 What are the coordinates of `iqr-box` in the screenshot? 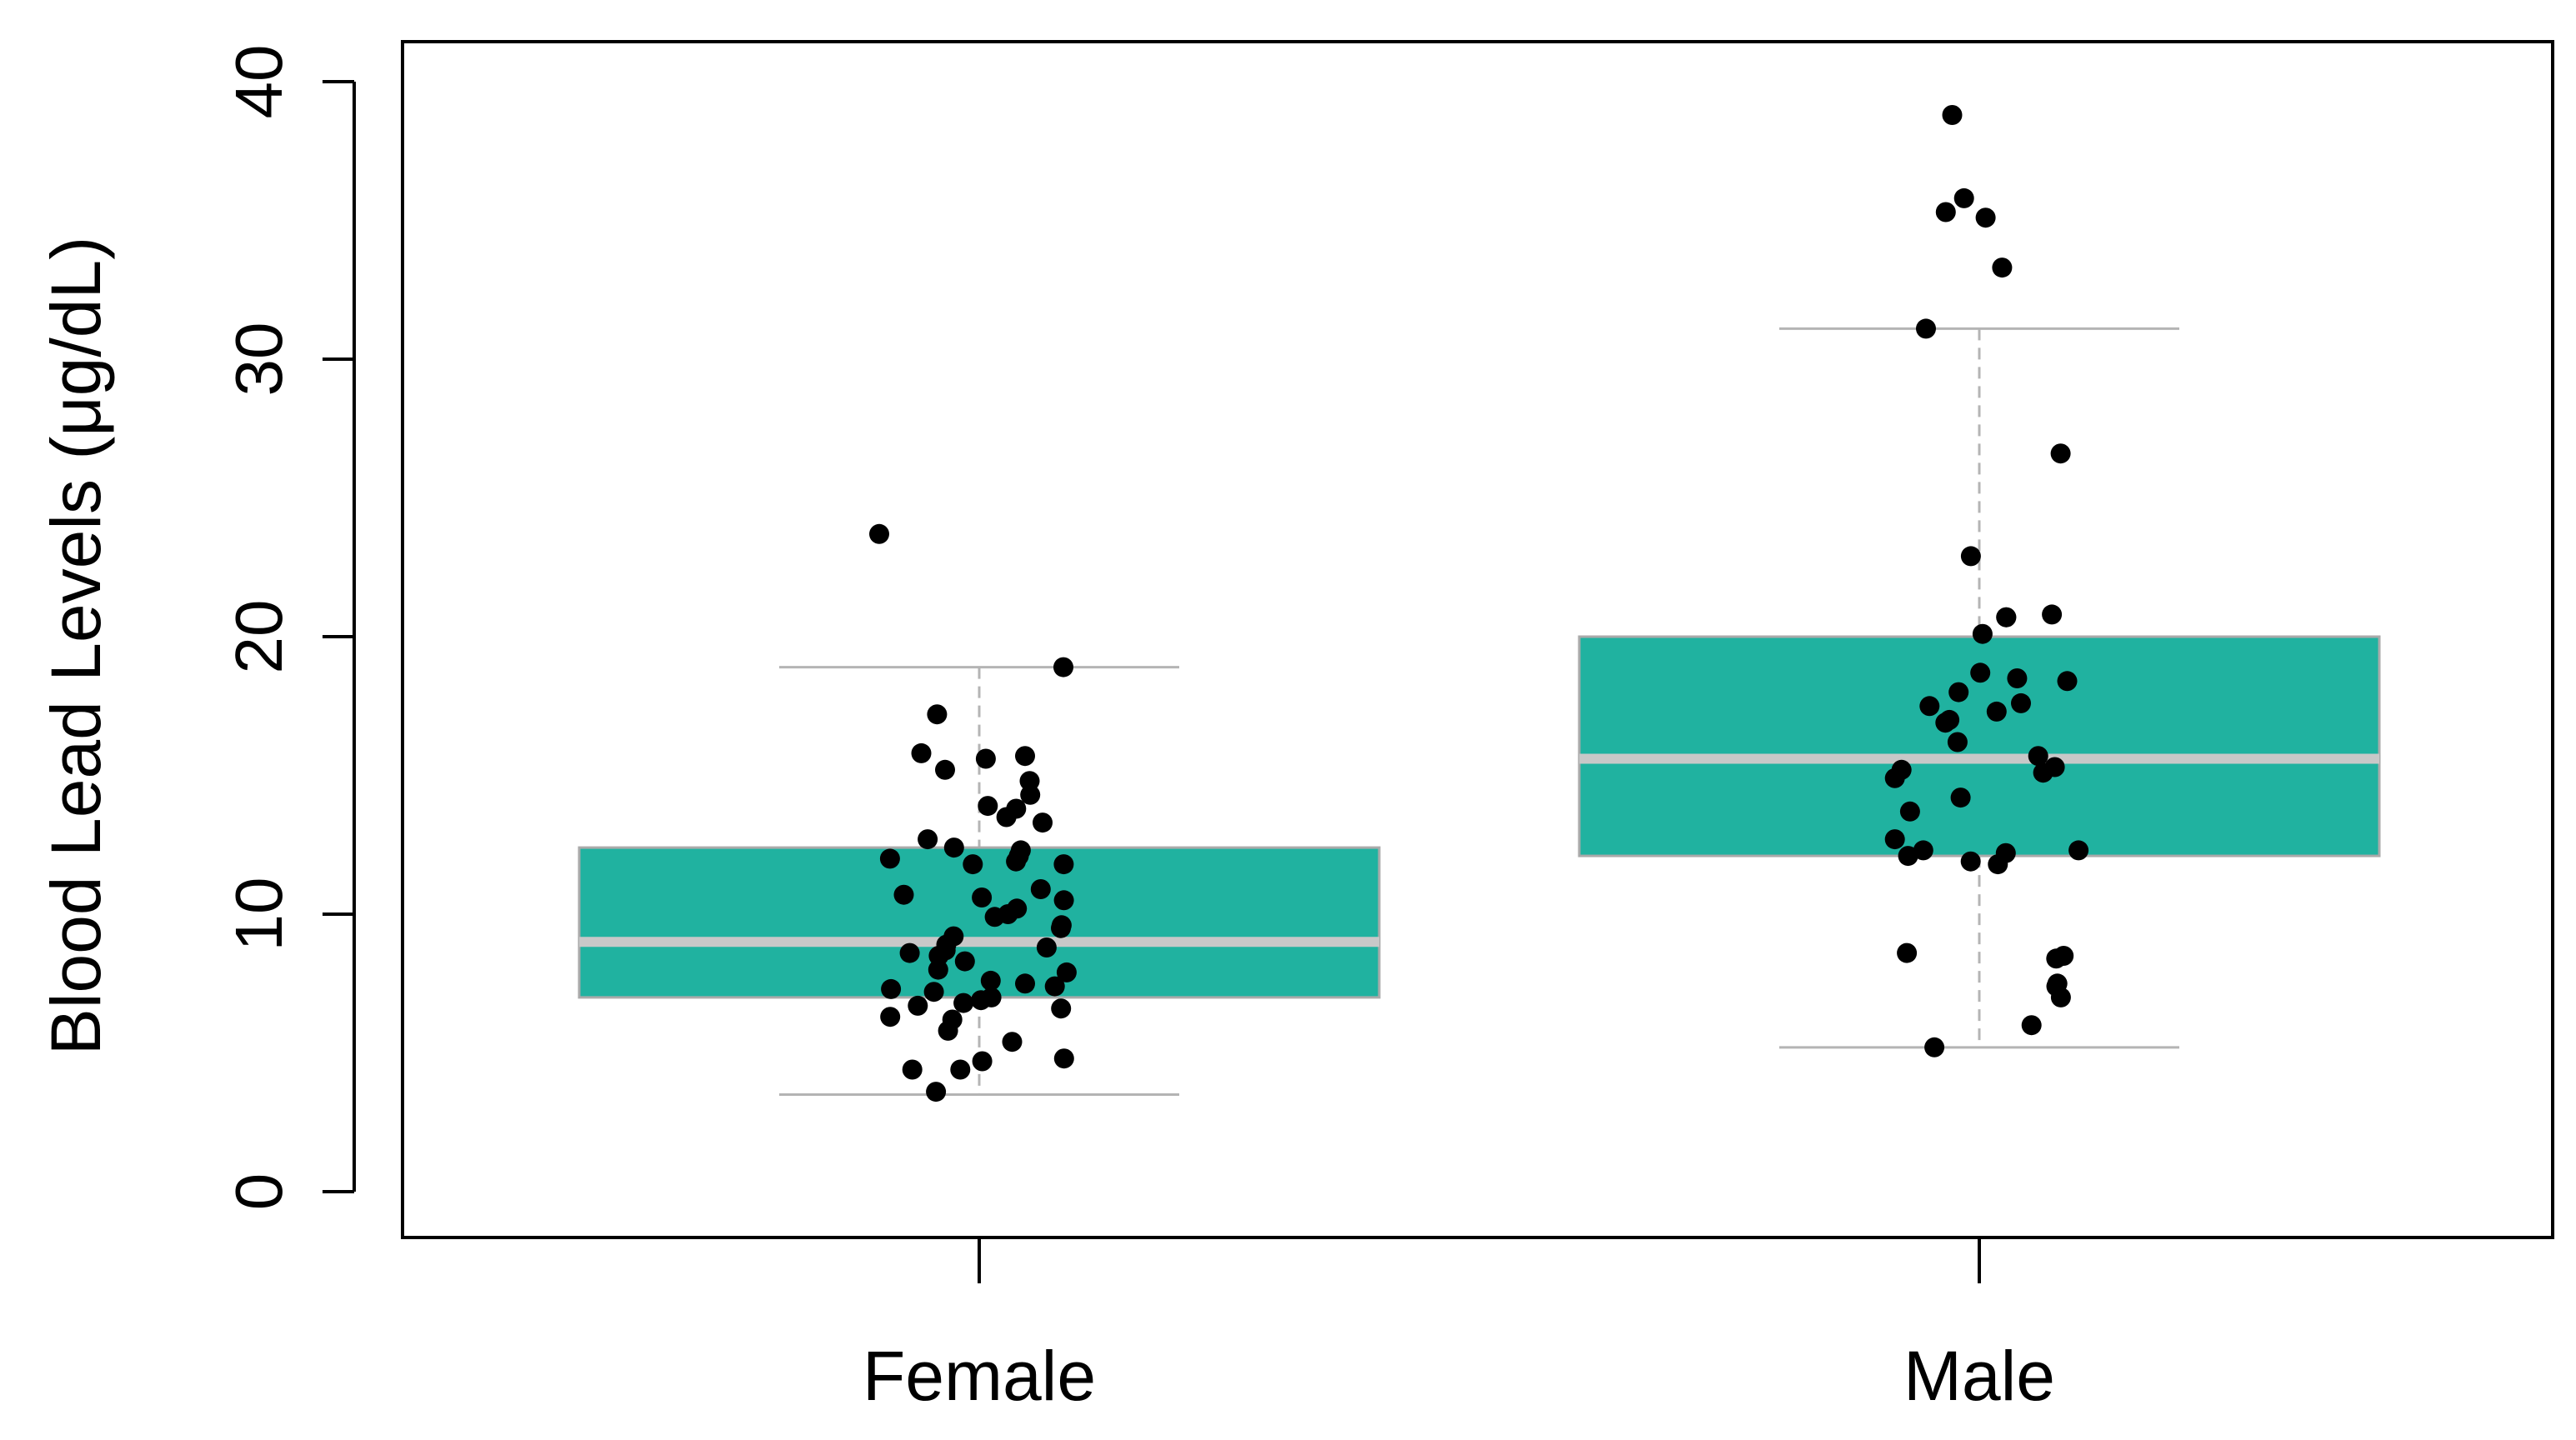 It's located at (980, 922).